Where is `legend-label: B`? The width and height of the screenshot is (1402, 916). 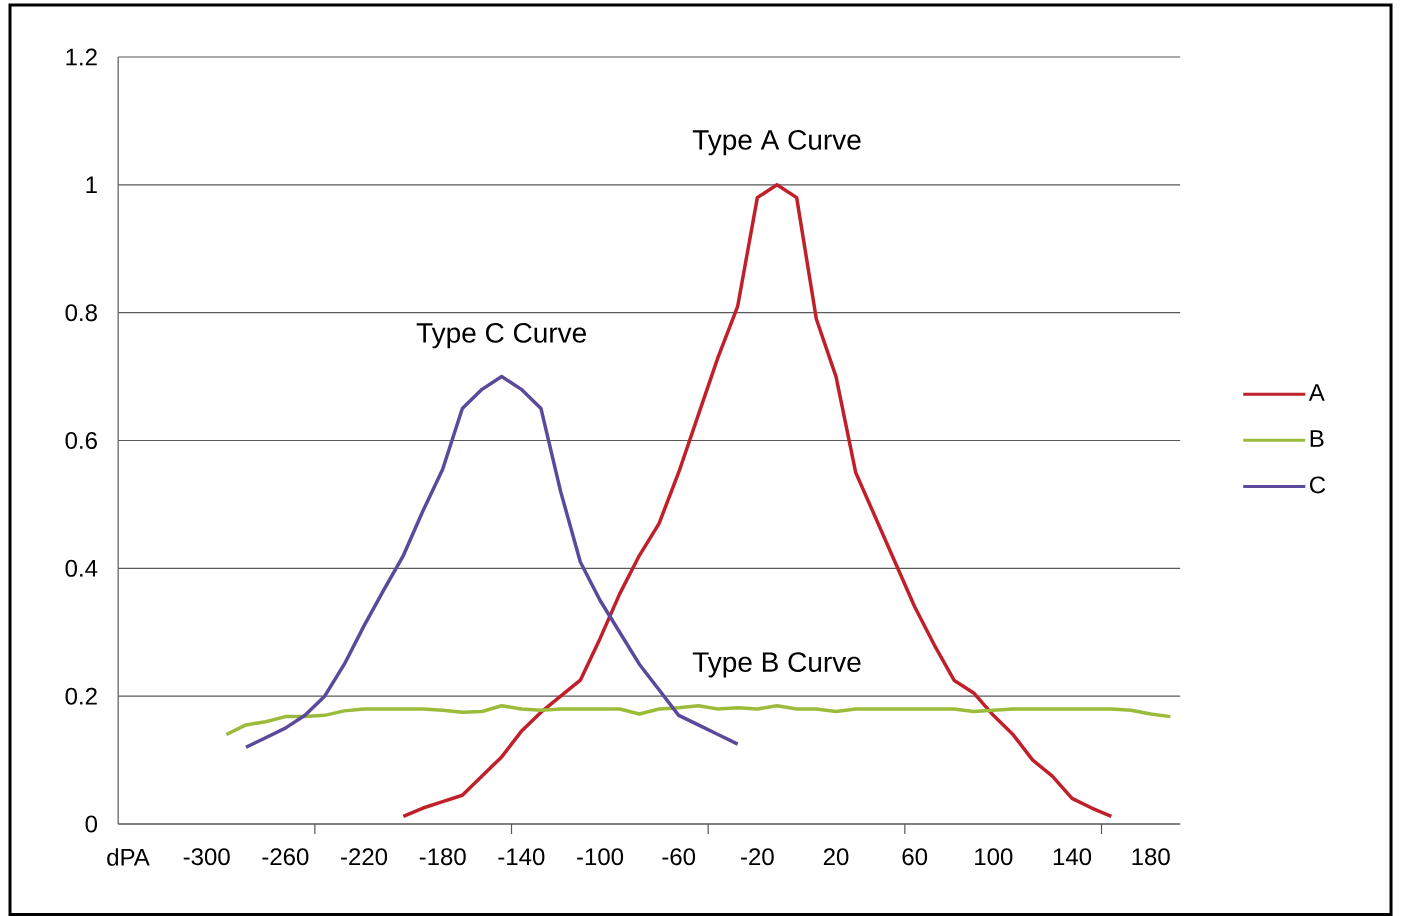
legend-label: B is located at coordinates (1317, 438).